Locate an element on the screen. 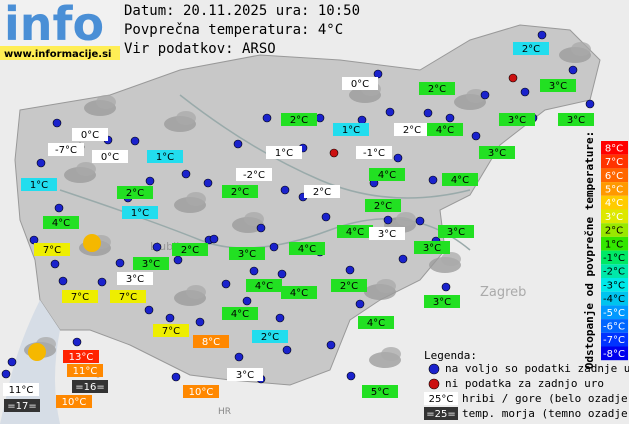 The width and height of the screenshot is (629, 424). legend-swatch is located at coordinates (441, 398).